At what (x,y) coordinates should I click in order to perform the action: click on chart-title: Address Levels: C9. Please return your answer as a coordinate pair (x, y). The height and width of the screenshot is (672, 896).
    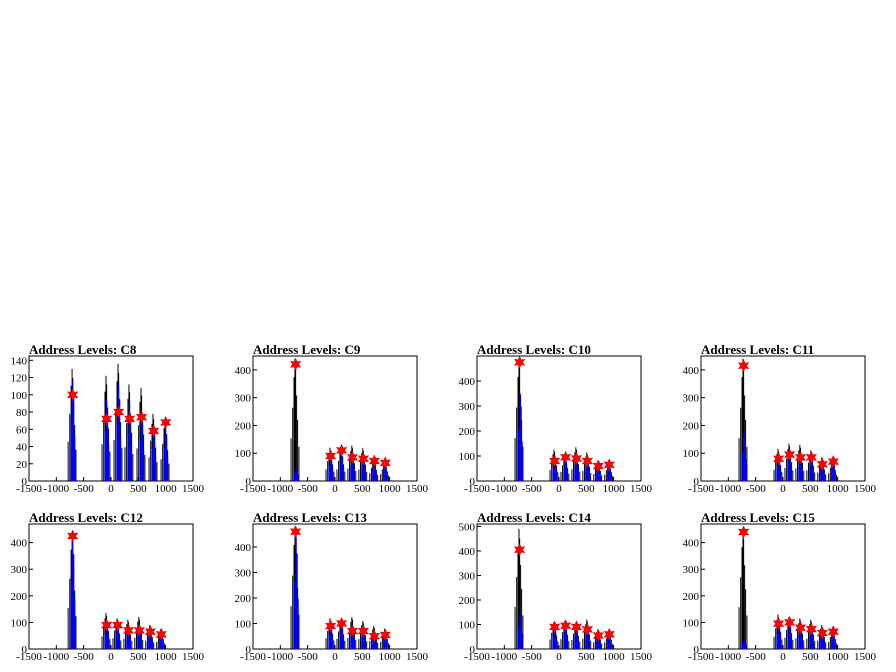
    Looking at the image, I should click on (307, 349).